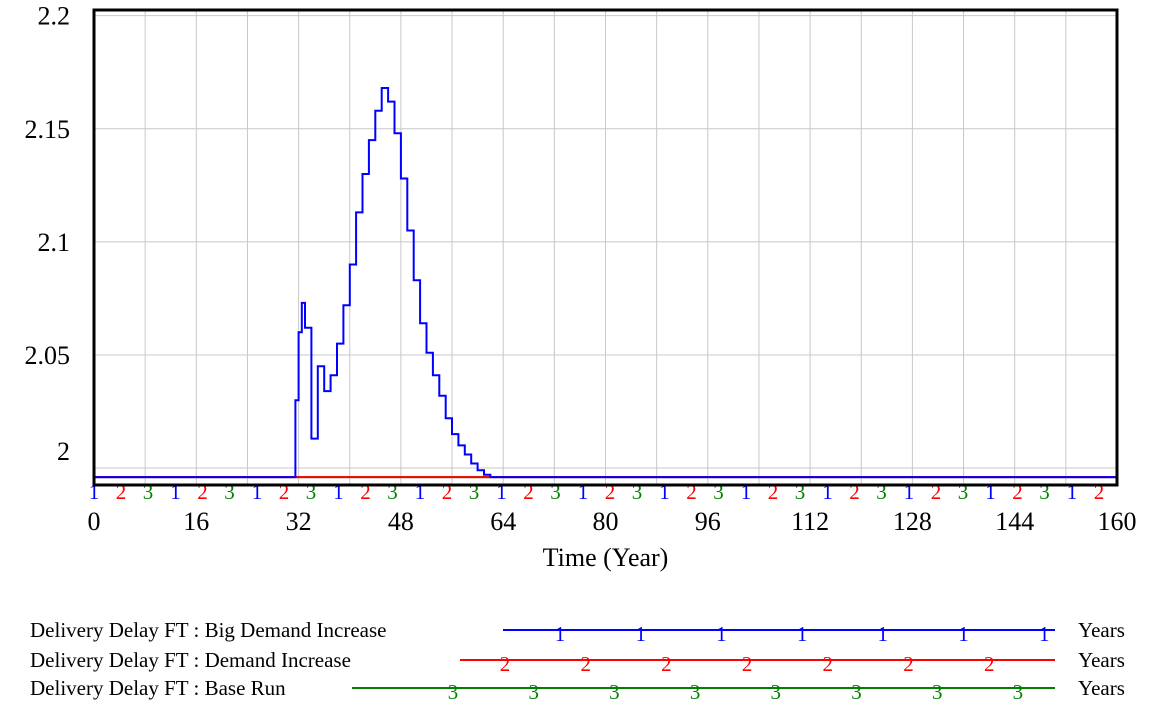 This screenshot has height=708, width=1149. I want to click on x-tick-label: 16, so click(196, 521).